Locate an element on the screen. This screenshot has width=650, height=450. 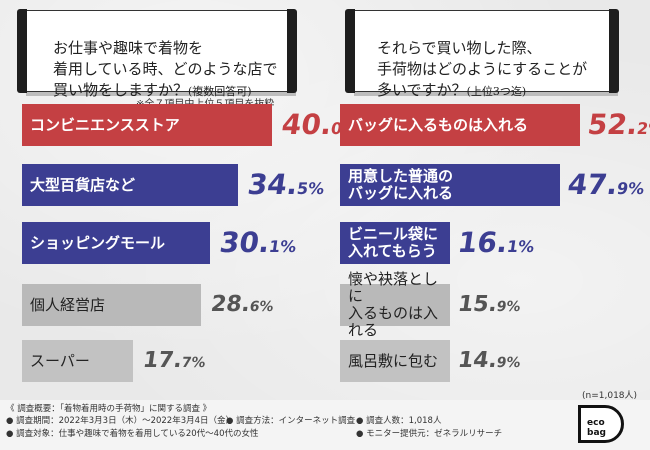
chart1-value-label-3: 30.1% is located at coordinates (258, 242).